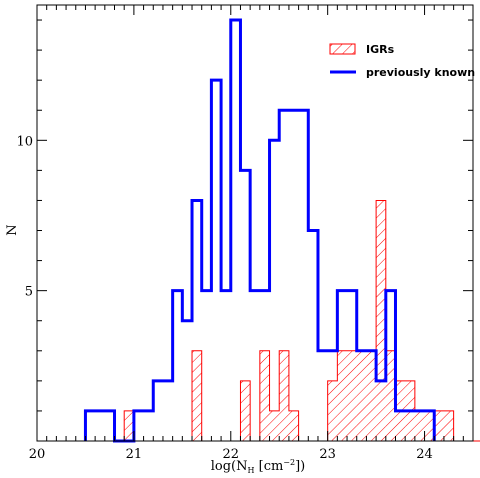 The width and height of the screenshot is (480, 478). What do you see at coordinates (342, 49) in the screenshot?
I see `legend-swatch-igrs` at bounding box center [342, 49].